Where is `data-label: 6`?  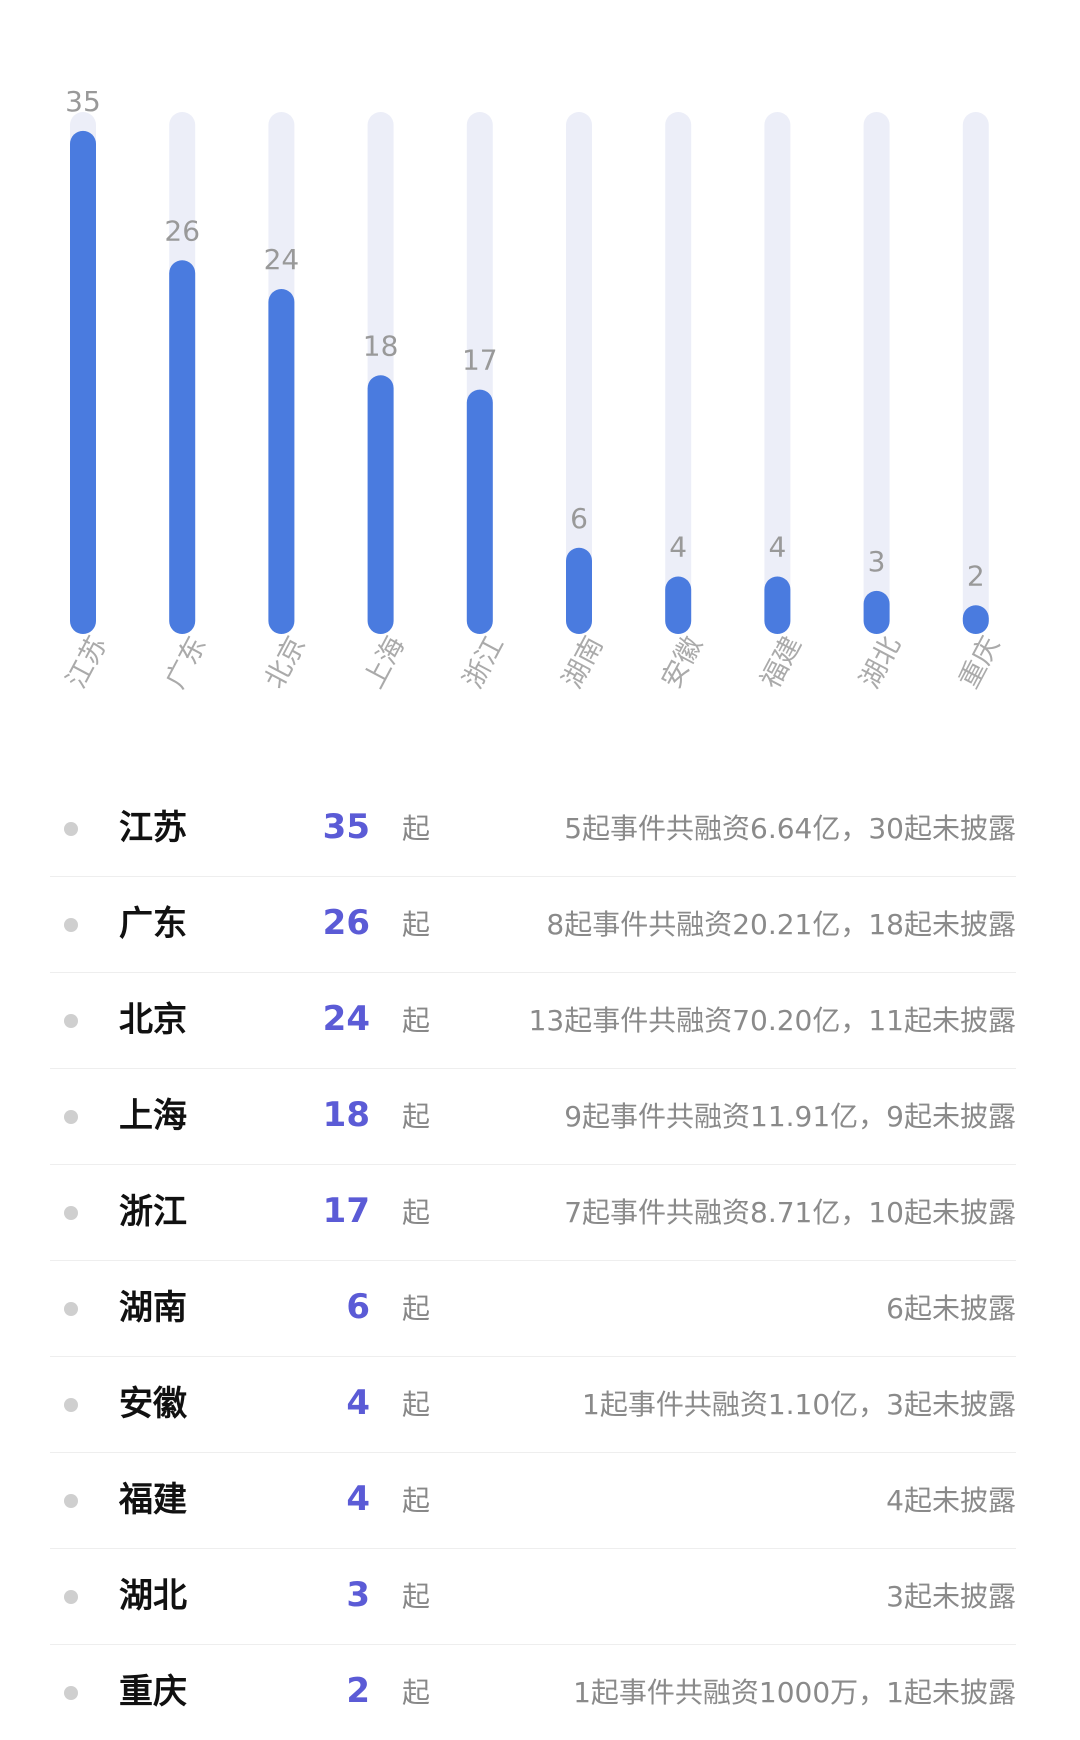
data-label: 6 is located at coordinates (579, 518).